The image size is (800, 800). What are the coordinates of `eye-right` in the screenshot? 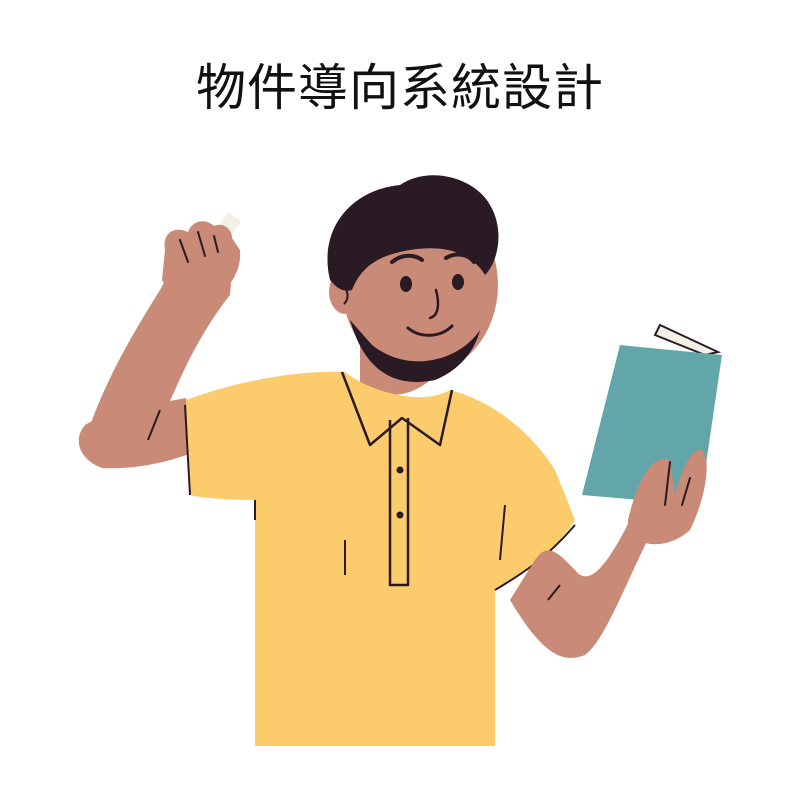 It's located at (458, 282).